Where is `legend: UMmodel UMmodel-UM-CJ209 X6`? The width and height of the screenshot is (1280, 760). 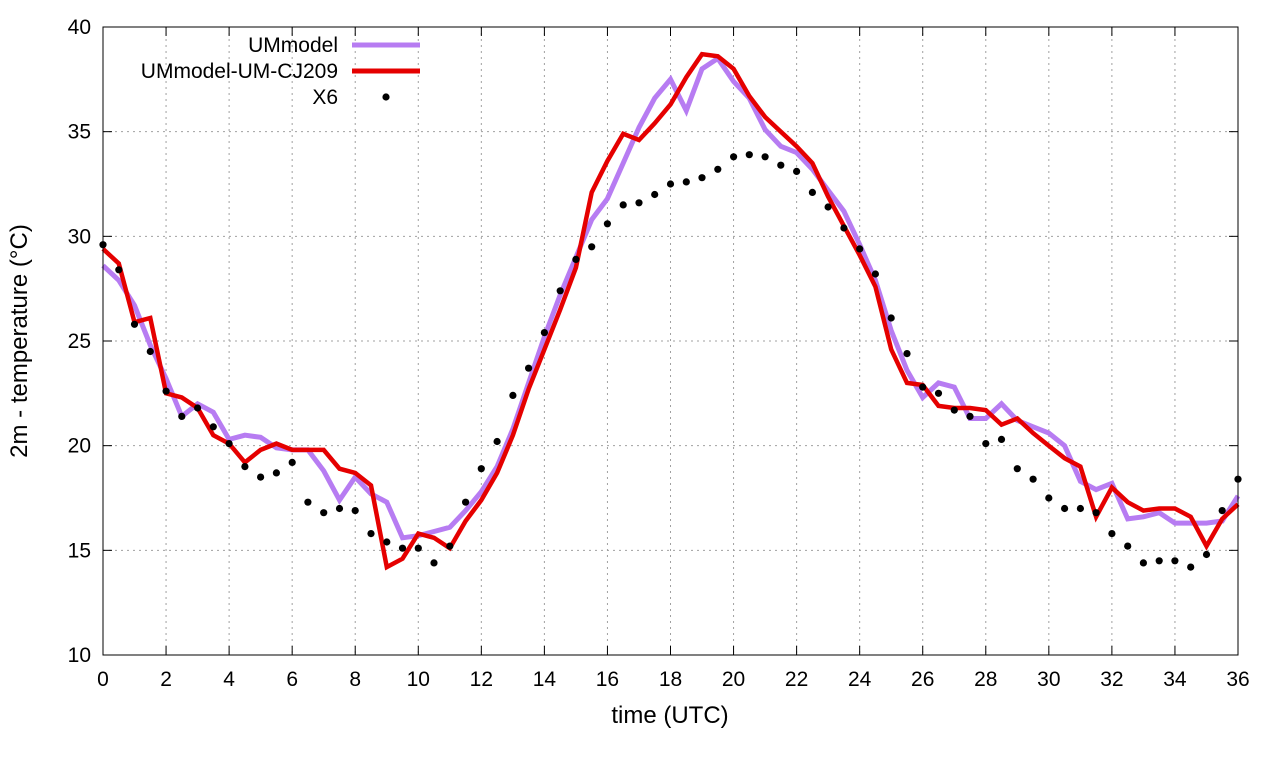
legend: UMmodel UMmodel-UM-CJ209 X6 is located at coordinates (280, 71).